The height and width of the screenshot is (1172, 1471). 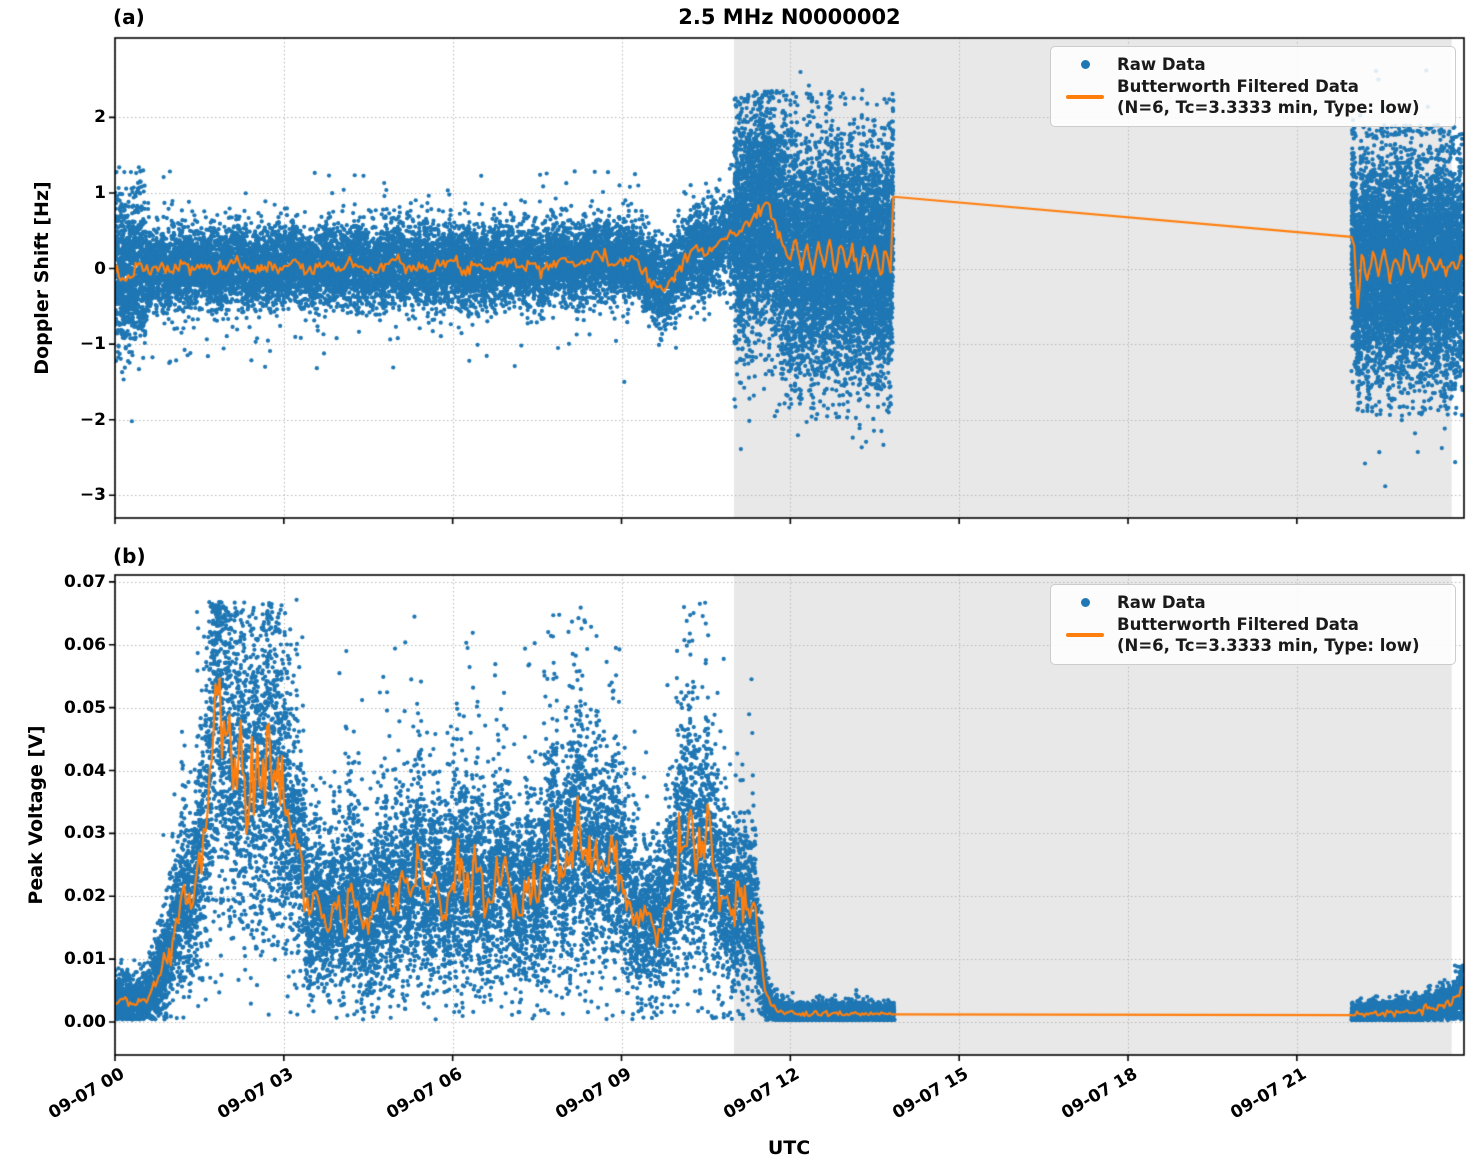 I want to click on panel-label-a: (a), so click(x=129, y=17).